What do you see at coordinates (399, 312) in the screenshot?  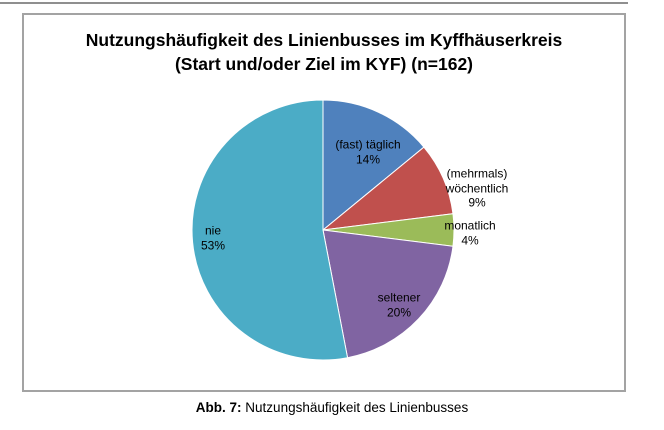 I see `slice-label-line: 20%` at bounding box center [399, 312].